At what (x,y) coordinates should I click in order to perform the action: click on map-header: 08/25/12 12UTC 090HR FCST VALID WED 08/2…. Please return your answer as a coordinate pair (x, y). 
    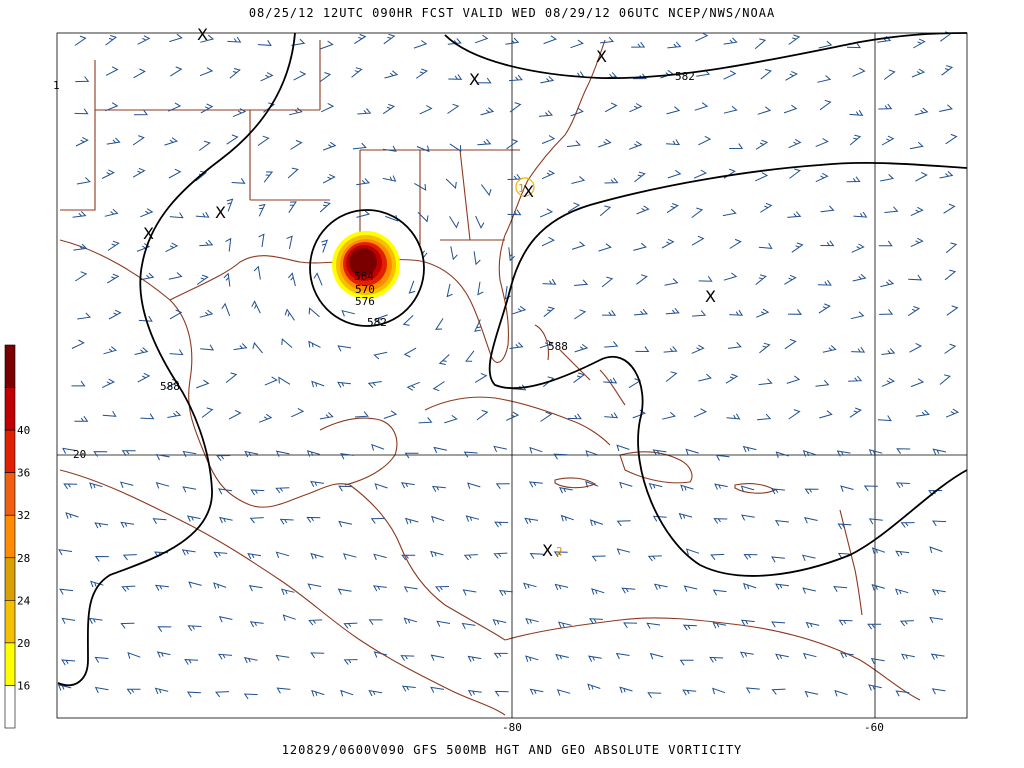
    Looking at the image, I should click on (512, 13).